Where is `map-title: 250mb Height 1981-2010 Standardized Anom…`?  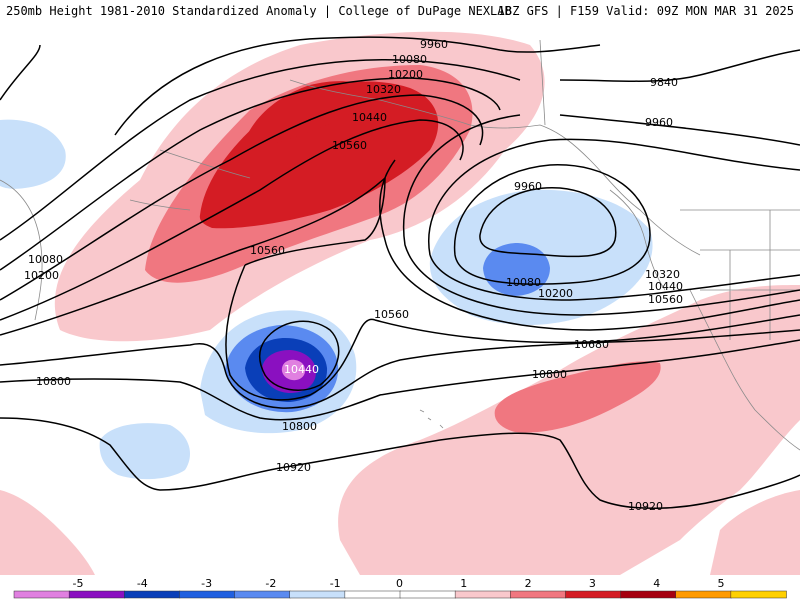 map-title: 250mb Height 1981-2010 Standardized Anom… is located at coordinates (259, 11).